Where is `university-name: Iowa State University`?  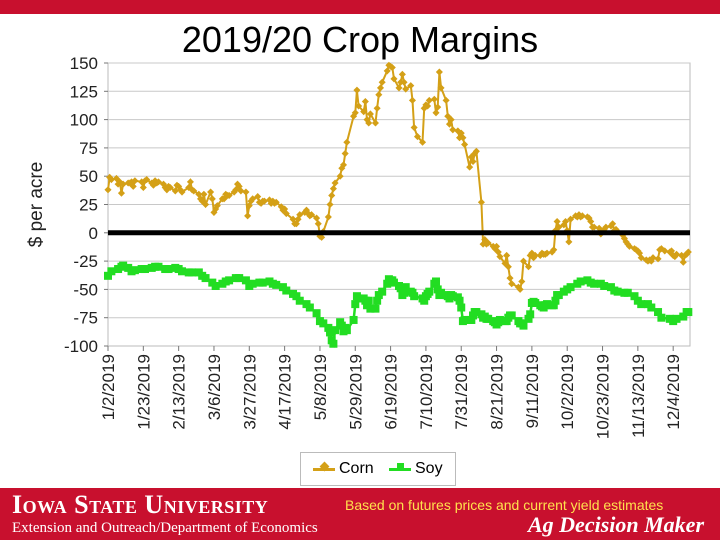 university-name: Iowa State University is located at coordinates (140, 504).